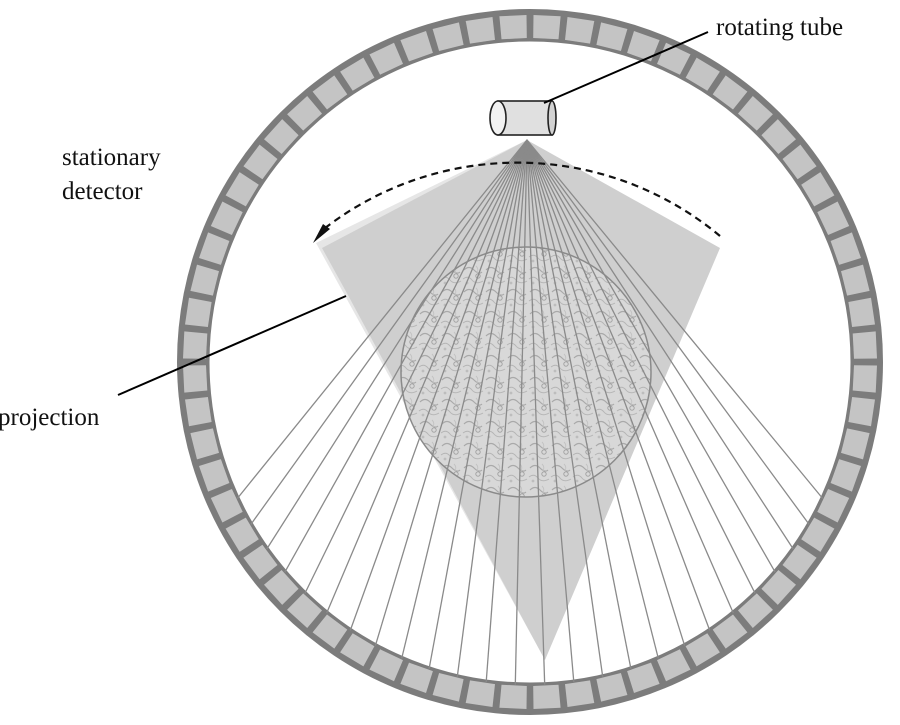  What do you see at coordinates (111, 157) in the screenshot?
I see `stationary-detector-label-line1: stationary` at bounding box center [111, 157].